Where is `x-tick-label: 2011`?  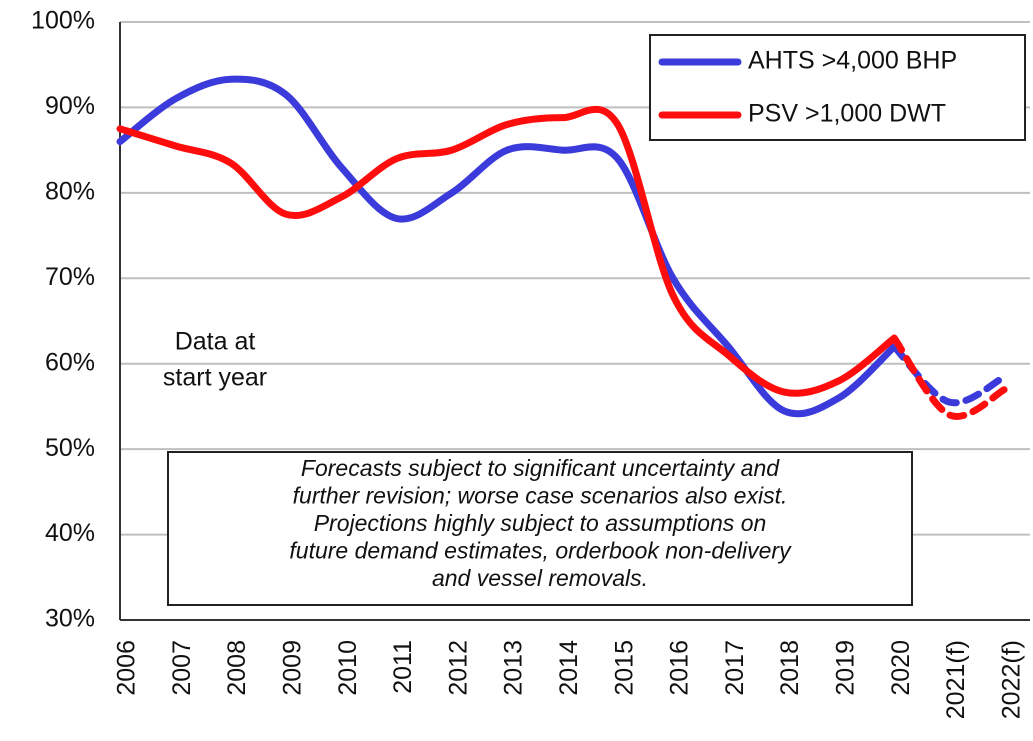 x-tick-label: 2011 is located at coordinates (403, 667).